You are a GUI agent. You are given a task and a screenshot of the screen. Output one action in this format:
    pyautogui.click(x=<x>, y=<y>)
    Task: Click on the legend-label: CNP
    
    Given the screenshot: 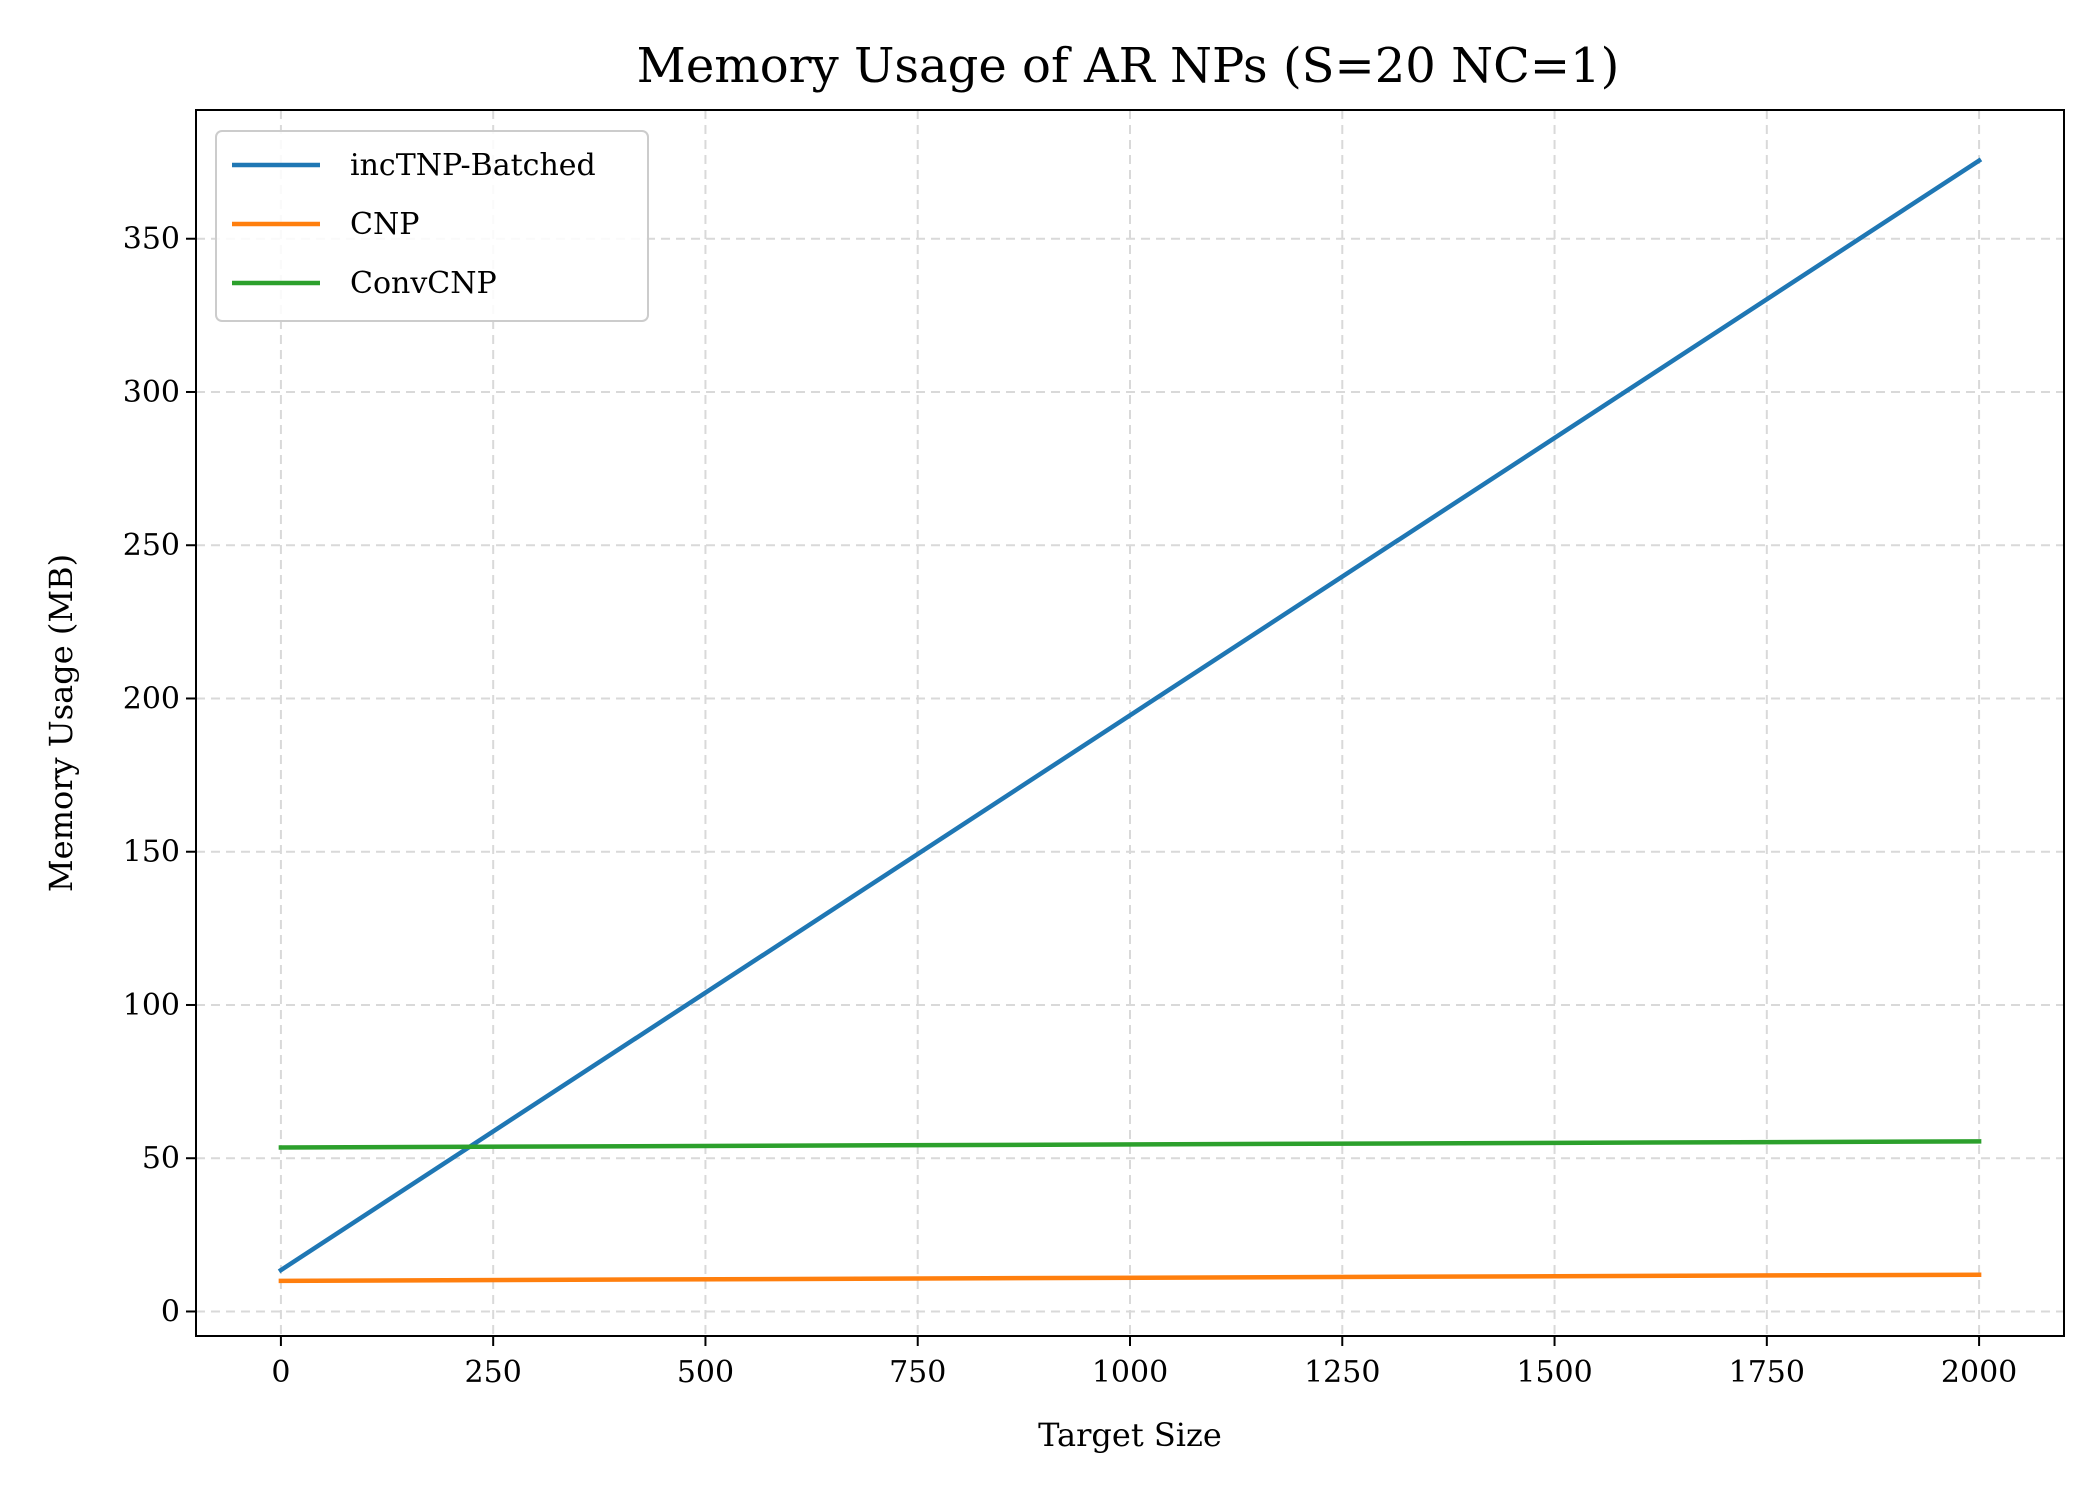 What is the action you would take?
    pyautogui.click(x=384, y=224)
    